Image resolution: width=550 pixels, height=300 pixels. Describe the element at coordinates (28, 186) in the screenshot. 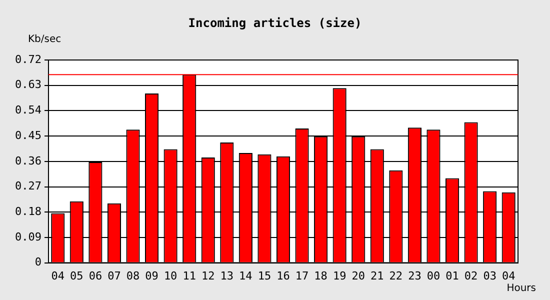

I see `y-tick-label: 0.27` at that location.